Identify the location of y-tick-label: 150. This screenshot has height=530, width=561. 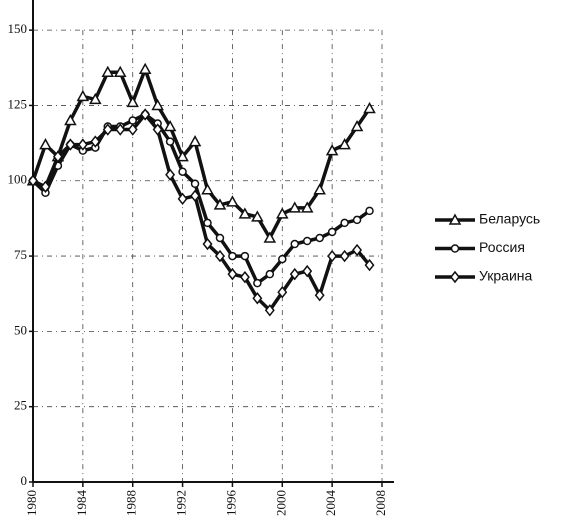
(18, 28).